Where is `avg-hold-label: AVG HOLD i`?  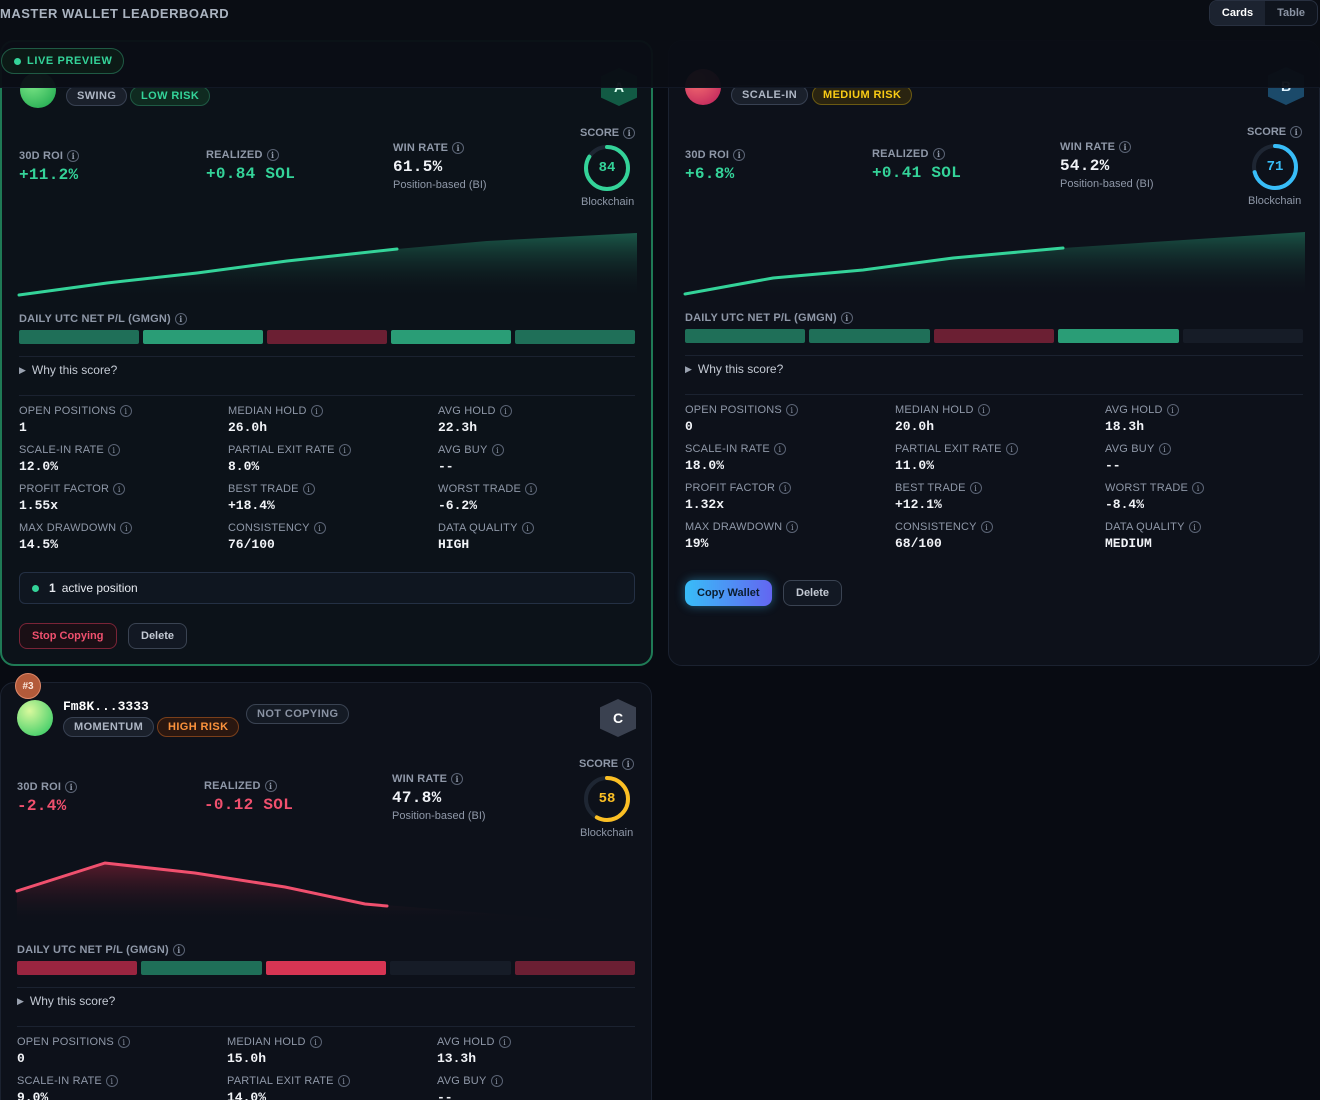 avg-hold-label: AVG HOLD i is located at coordinates (474, 1042).